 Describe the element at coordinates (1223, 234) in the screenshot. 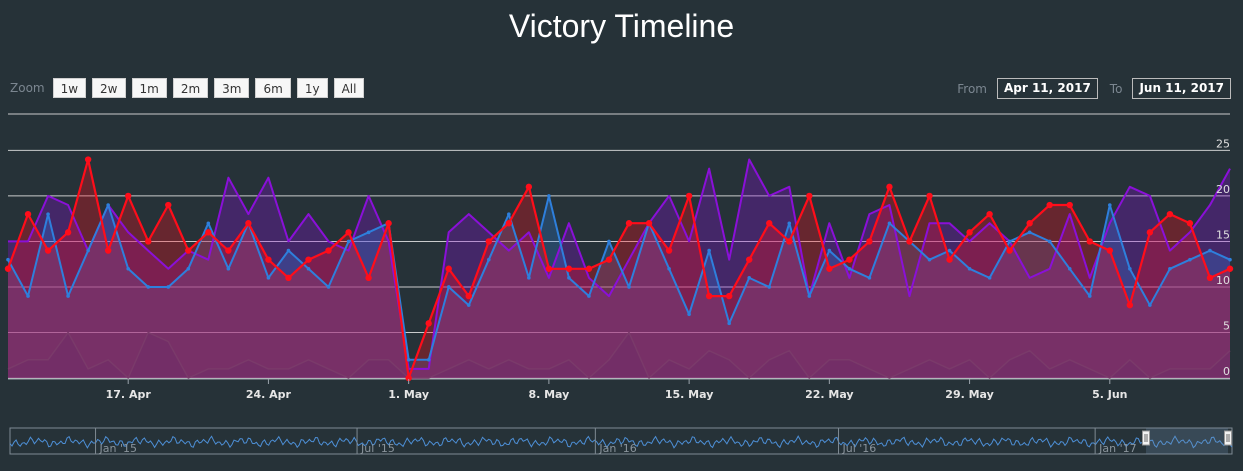

I see `y-tick-label: 15` at that location.